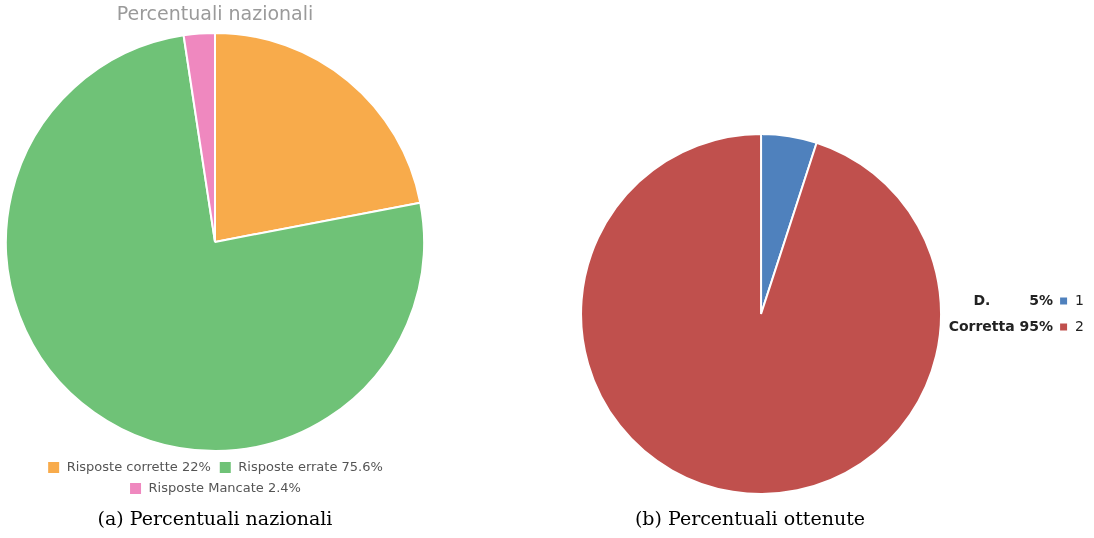 This screenshot has height=538, width=1094. I want to click on chart-title: Percentuali nazionali, so click(215, 13).